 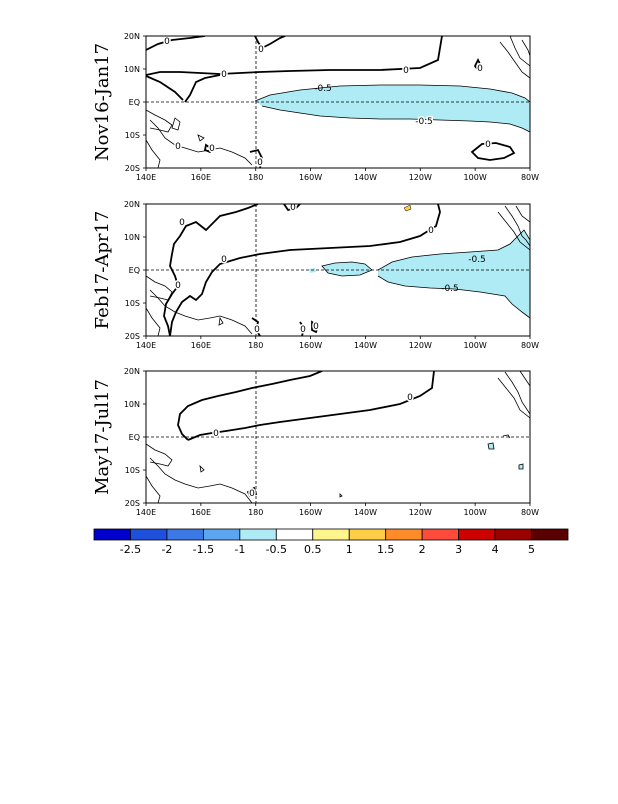 I want to click on contour-labels: 0 0 0, so click(x=313, y=446).